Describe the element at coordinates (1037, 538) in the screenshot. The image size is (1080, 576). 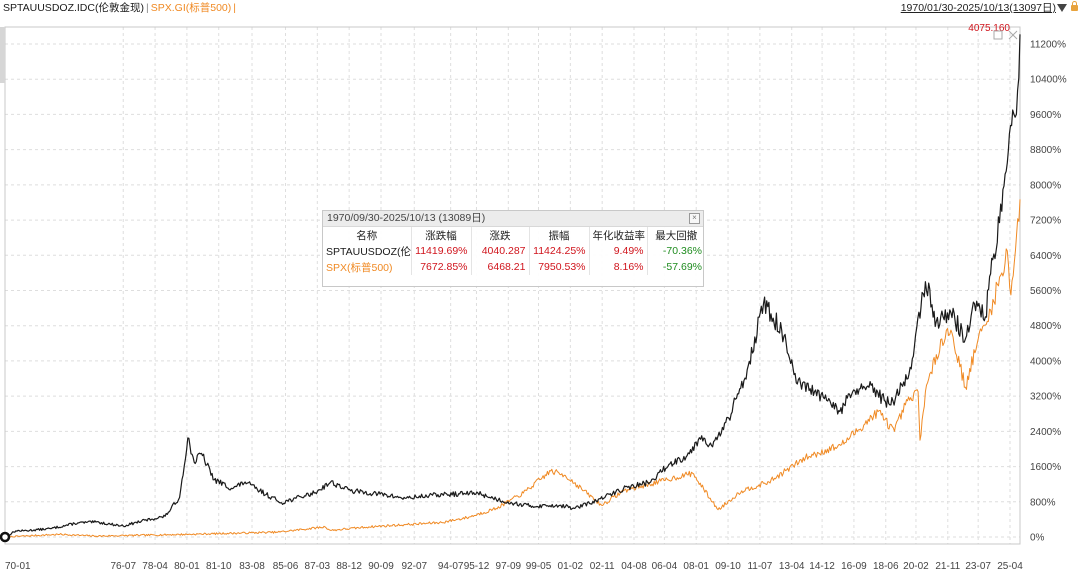
I see `y-tick-label: 0%` at that location.